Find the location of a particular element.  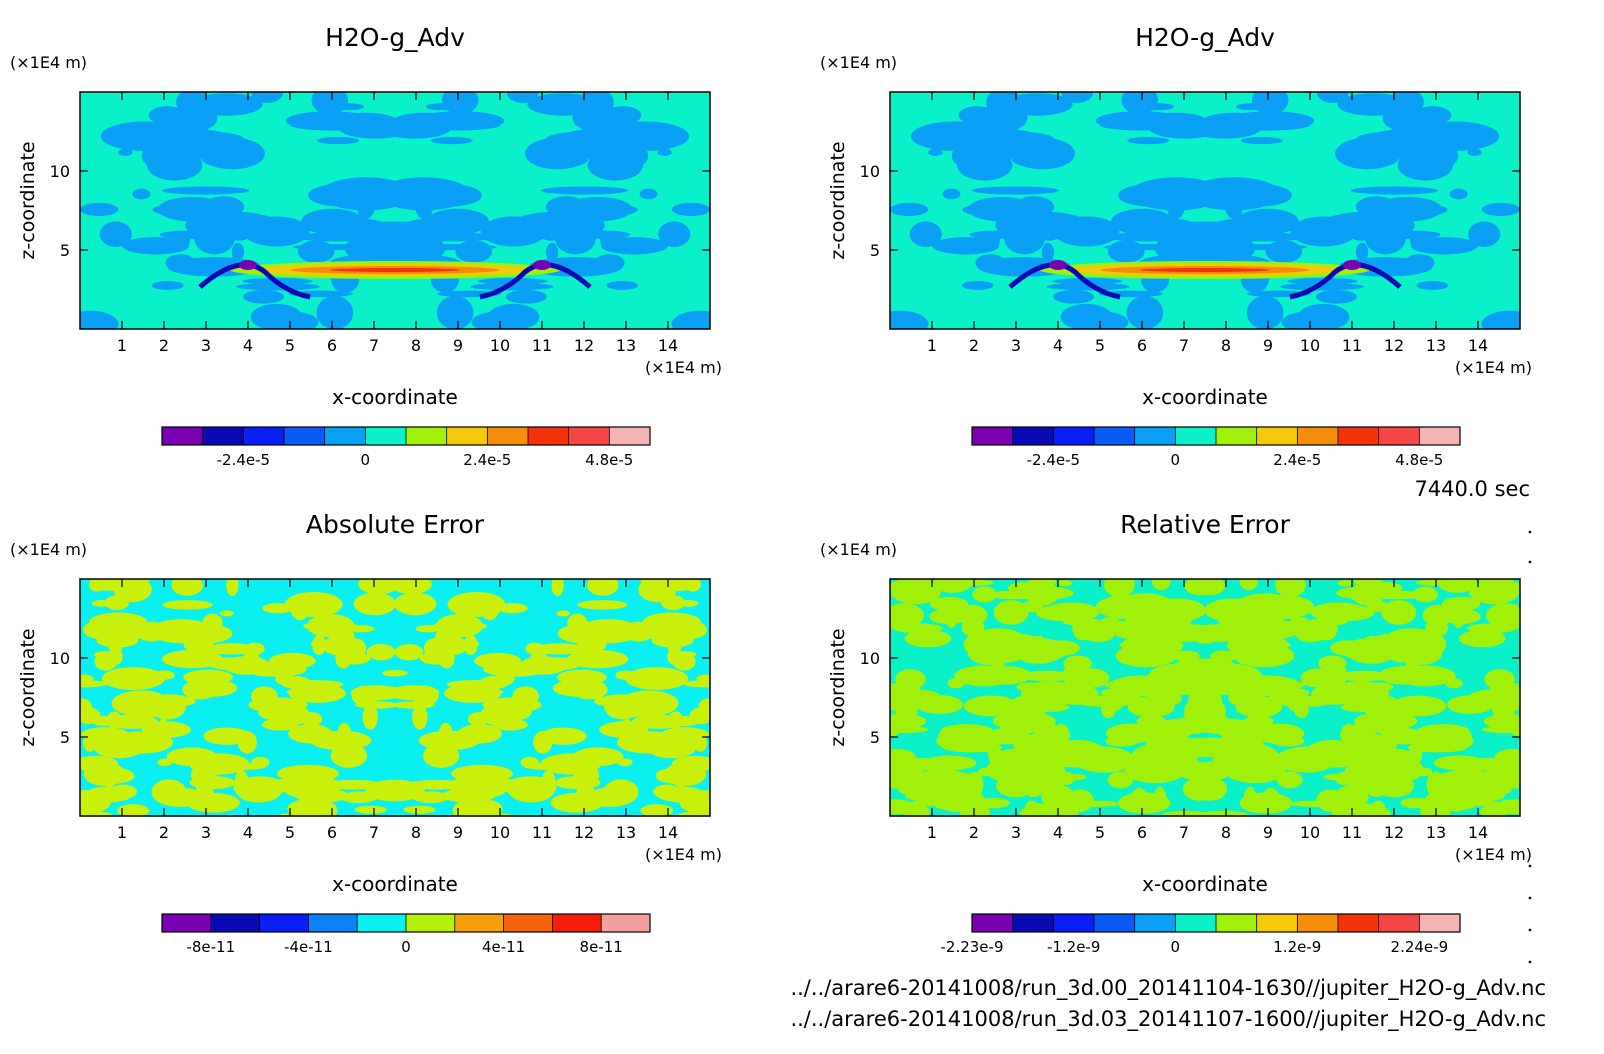

chart-title: Absolute Error is located at coordinates (395, 524).